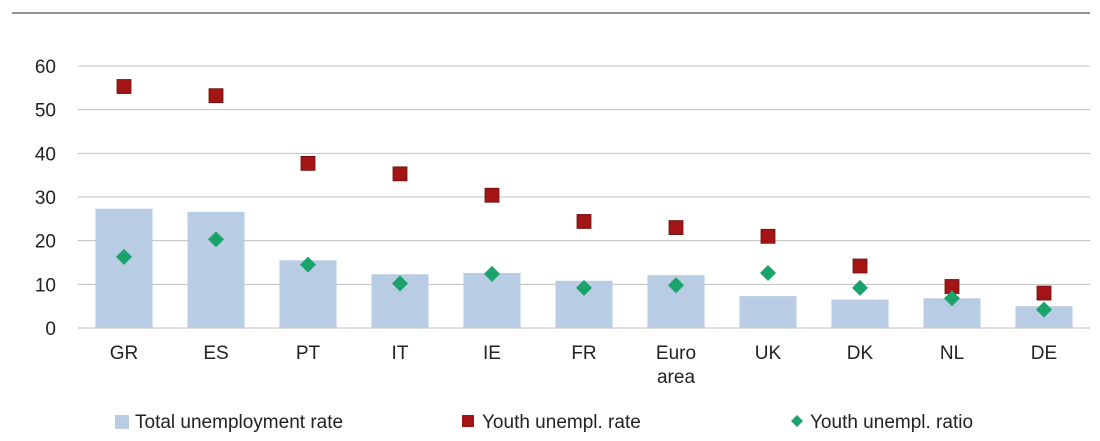 The image size is (1100, 441). I want to click on category-label: ES, so click(215, 353).